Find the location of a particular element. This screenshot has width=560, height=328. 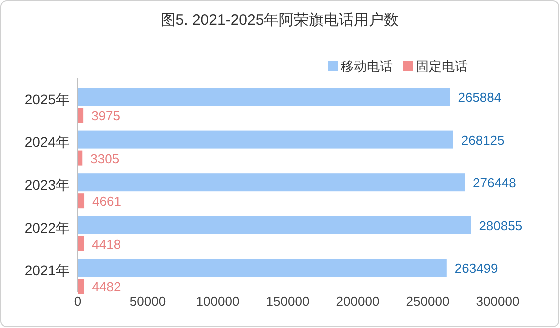

y-tick-label: 2023年 is located at coordinates (47, 185).